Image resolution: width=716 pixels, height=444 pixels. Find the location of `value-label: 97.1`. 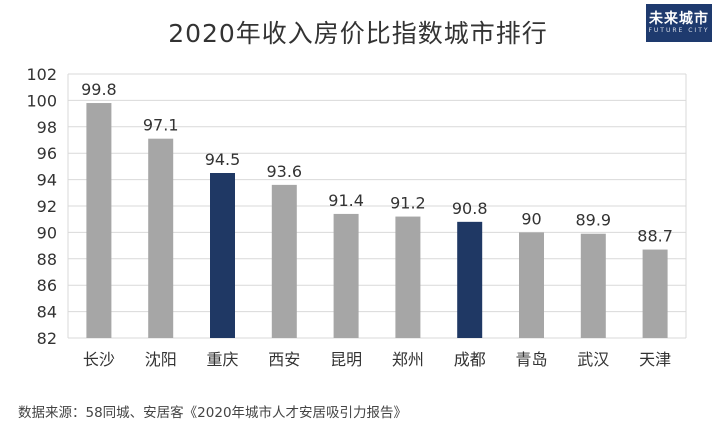

value-label: 97.1 is located at coordinates (161, 125).